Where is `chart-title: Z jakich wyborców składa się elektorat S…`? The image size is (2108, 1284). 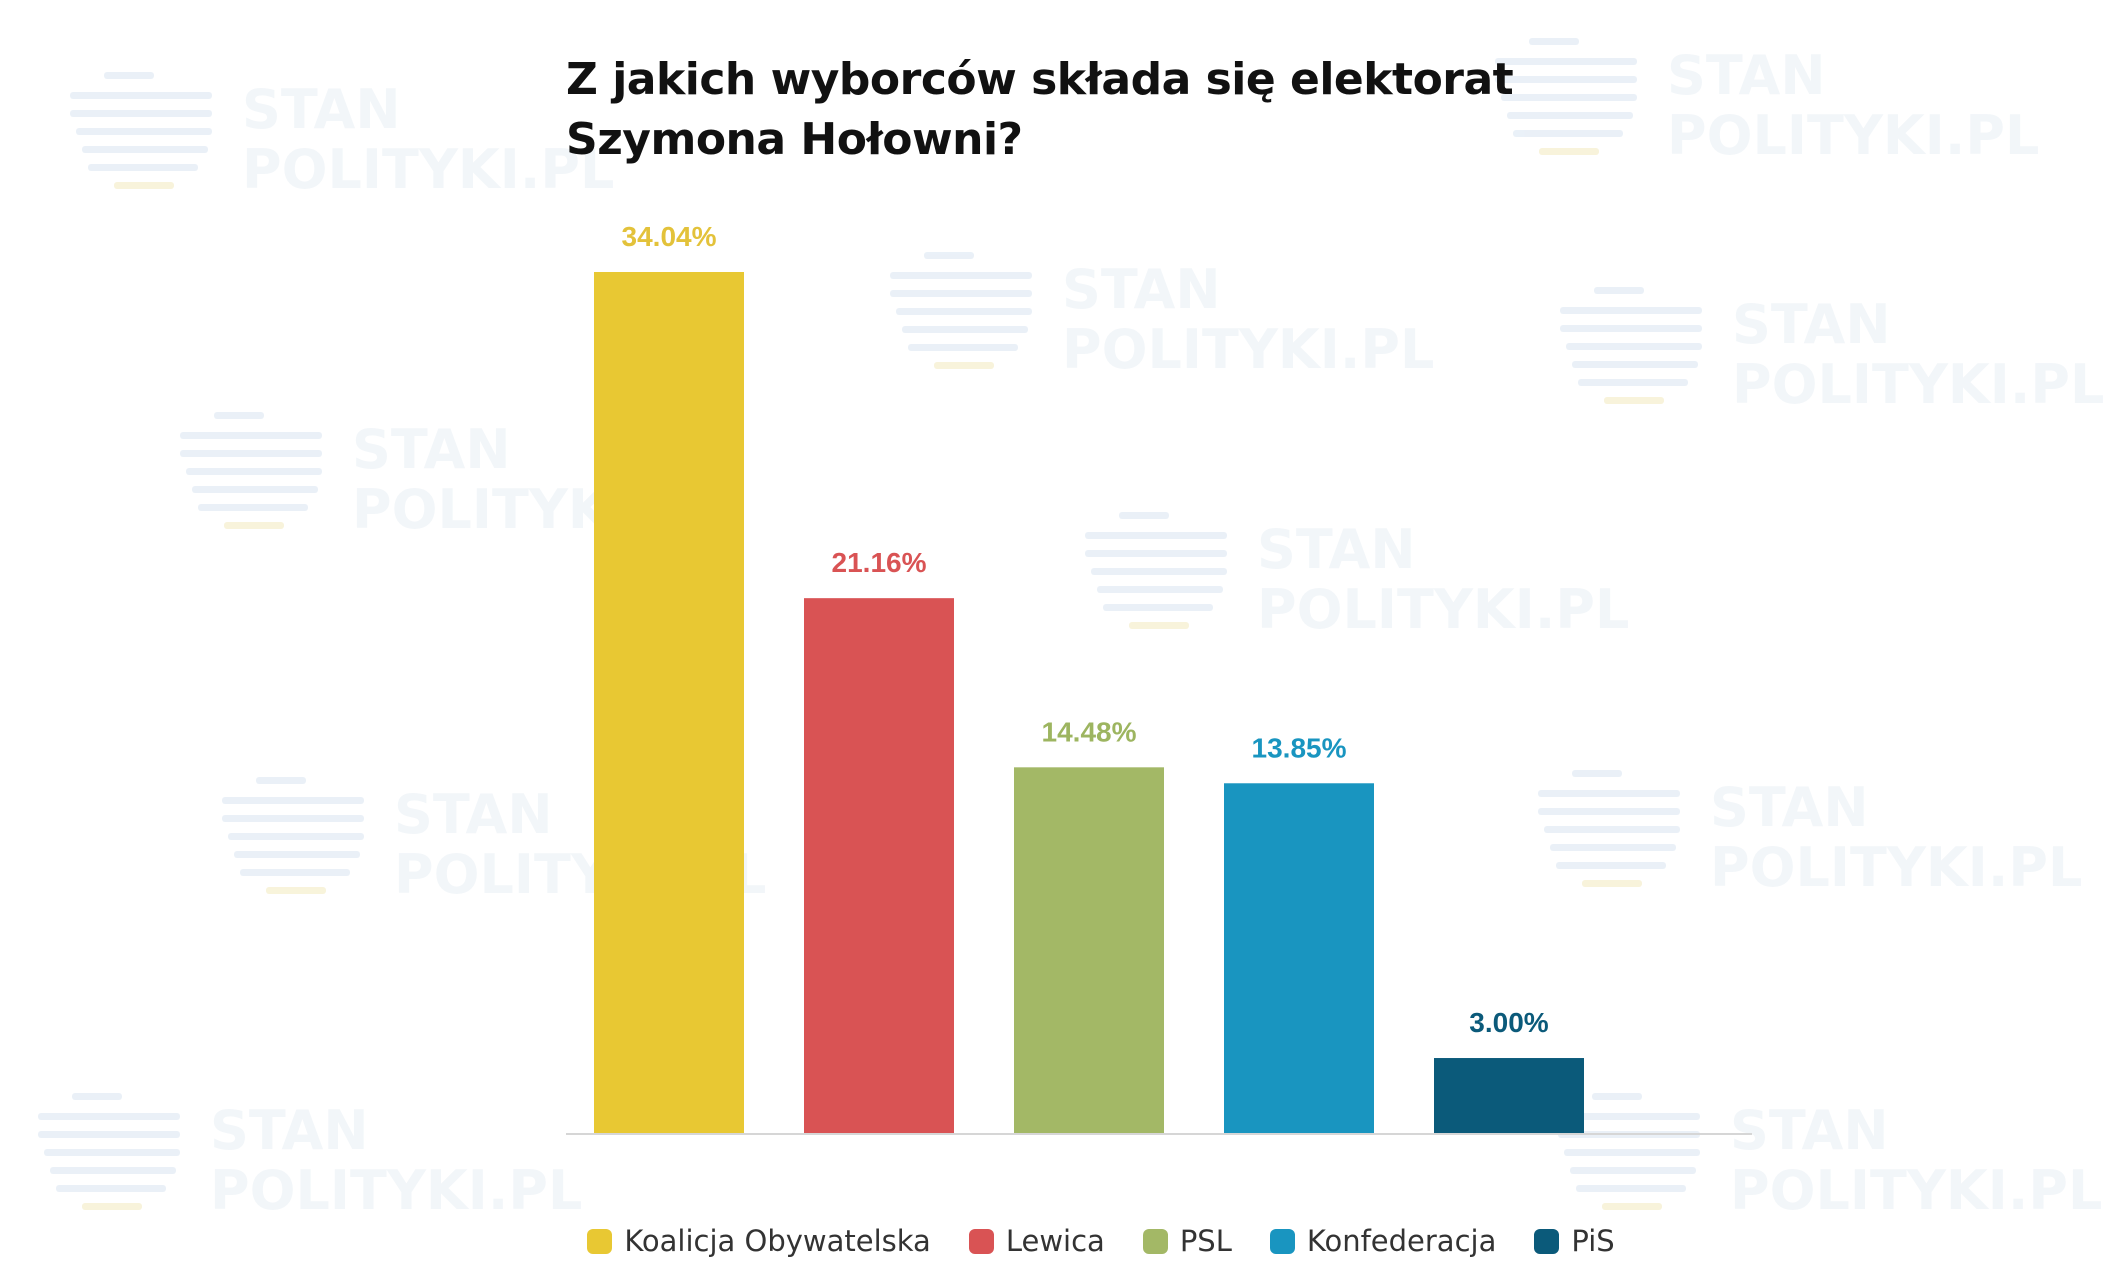 chart-title: Z jakich wyborców składa się elektorat S… is located at coordinates (1040, 109).